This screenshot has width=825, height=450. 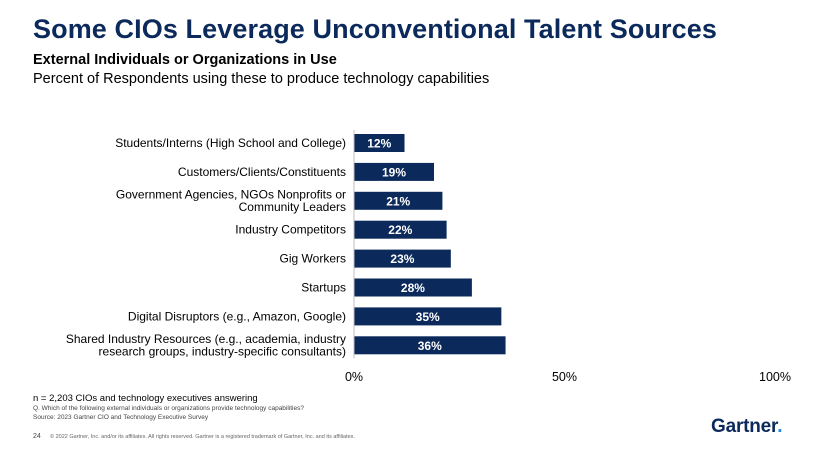 I want to click on bar-value-label-3: 22%, so click(x=400, y=230).